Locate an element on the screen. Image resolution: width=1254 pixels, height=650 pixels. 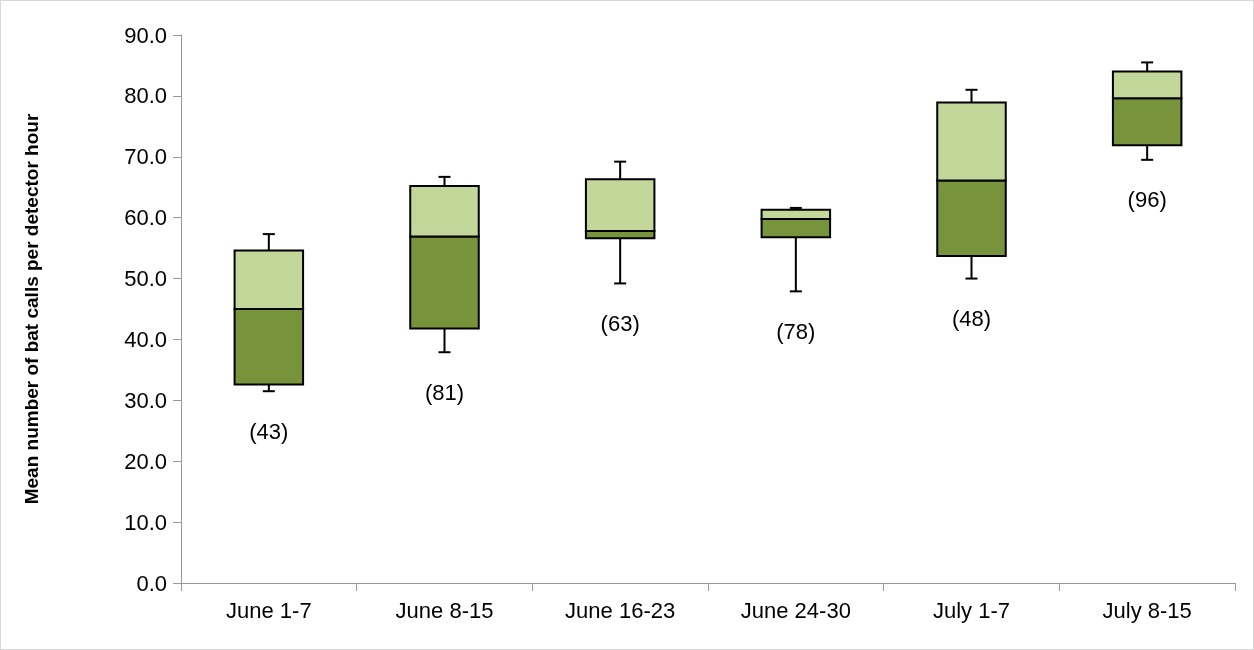
x-tick-label: June 24-30 is located at coordinates (795, 610).